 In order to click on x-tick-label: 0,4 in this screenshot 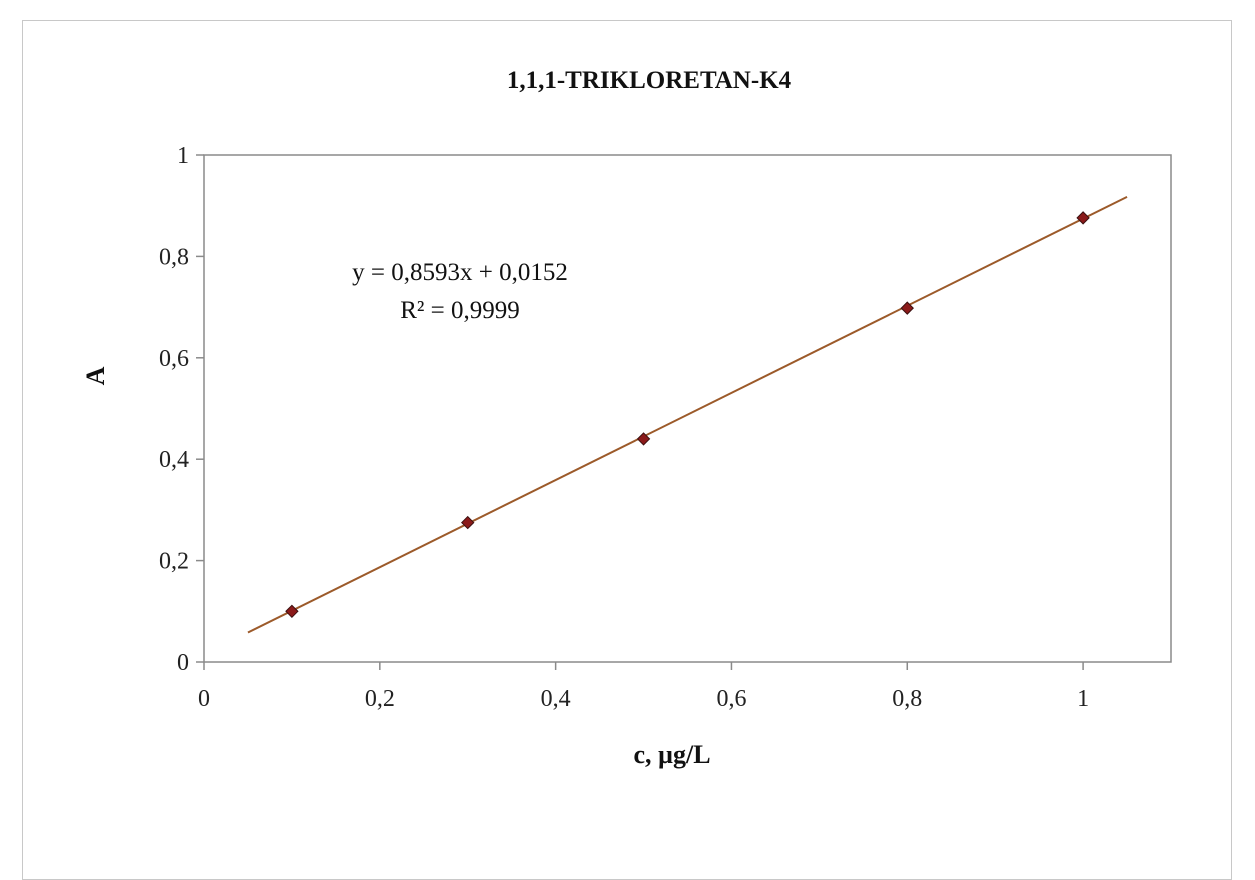, I will do `click(556, 699)`.